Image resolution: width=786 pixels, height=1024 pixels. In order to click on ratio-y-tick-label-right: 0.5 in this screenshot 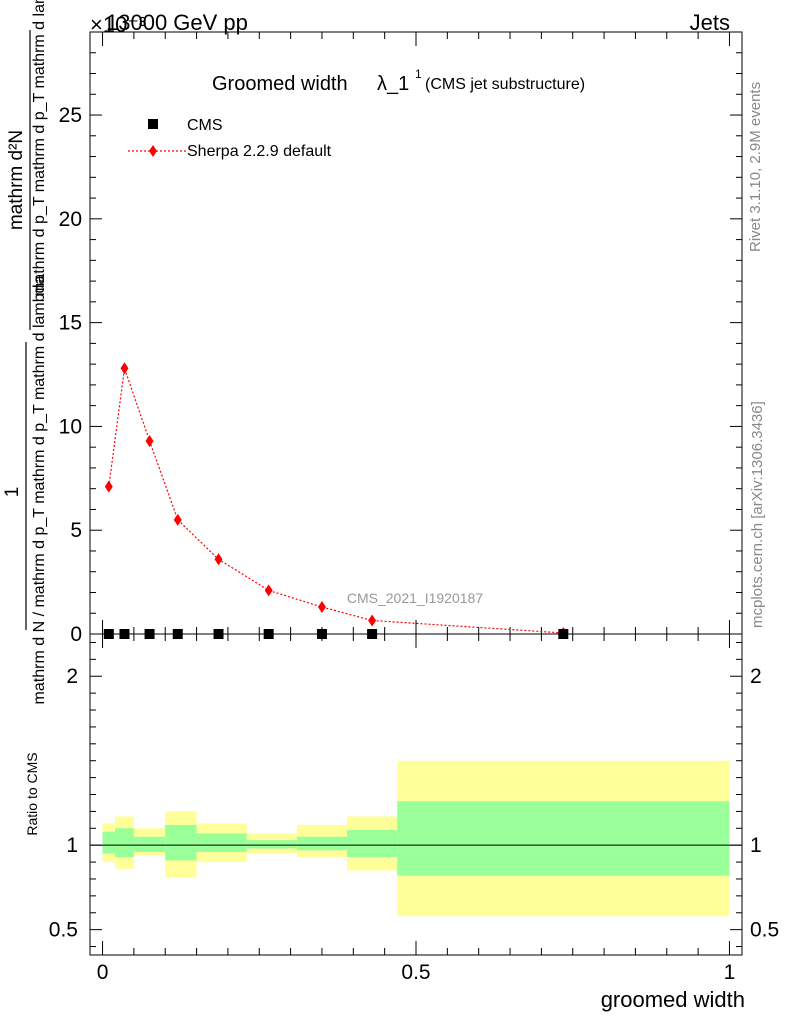, I will do `click(764, 930)`.